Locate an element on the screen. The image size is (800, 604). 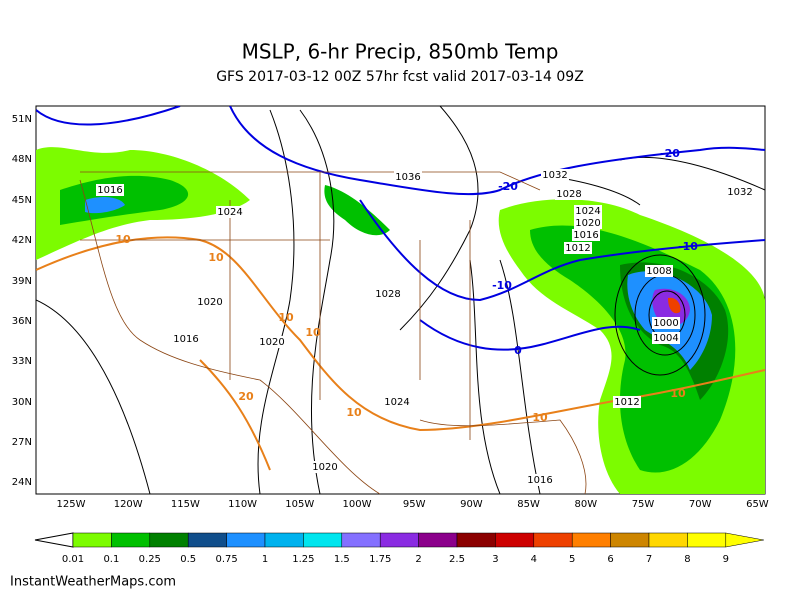
colorbar-label: 8 is located at coordinates (687, 559).